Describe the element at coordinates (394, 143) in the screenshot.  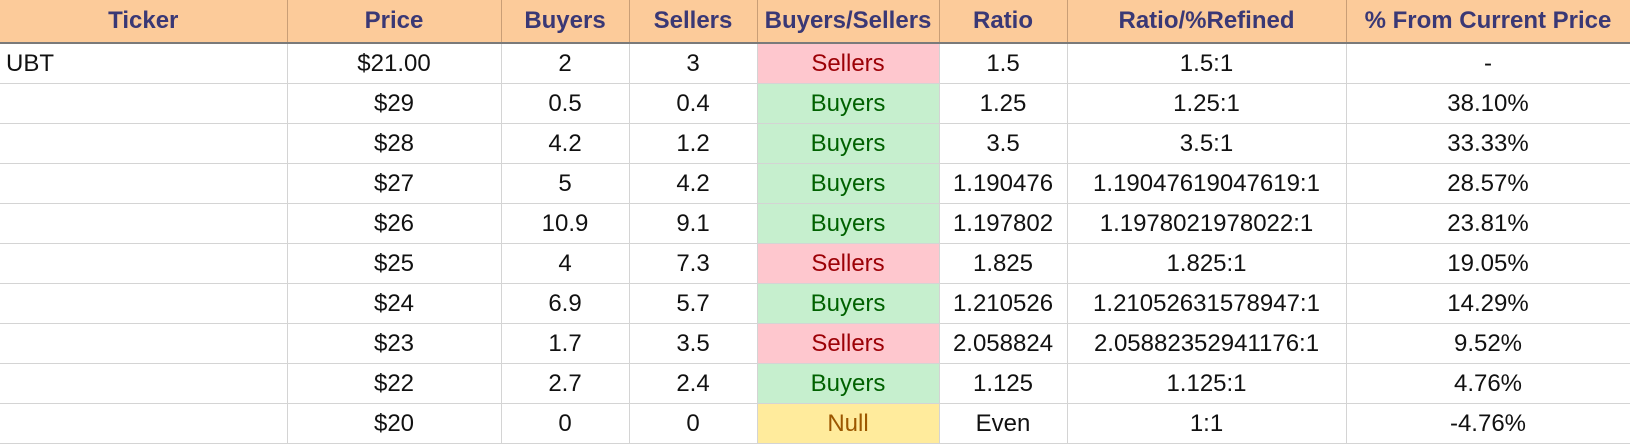
I see `cell-price: $28` at that location.